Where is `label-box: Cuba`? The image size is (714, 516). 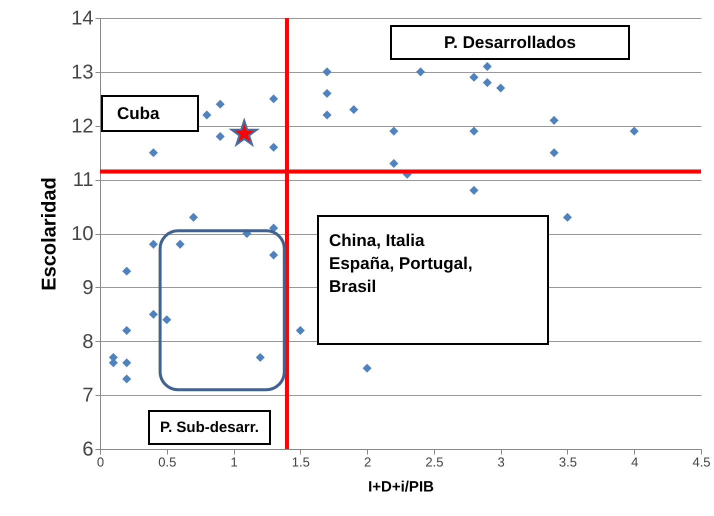 label-box: Cuba is located at coordinates (150, 113).